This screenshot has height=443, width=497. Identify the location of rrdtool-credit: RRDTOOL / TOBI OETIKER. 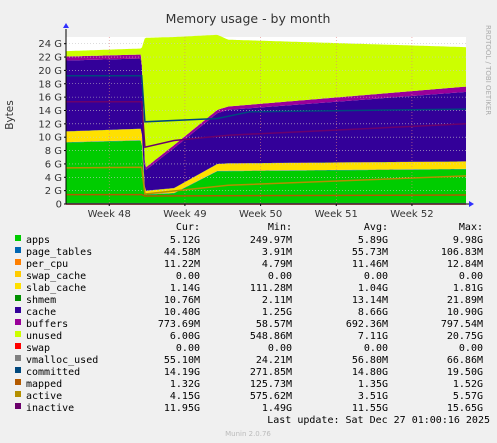
(488, 70).